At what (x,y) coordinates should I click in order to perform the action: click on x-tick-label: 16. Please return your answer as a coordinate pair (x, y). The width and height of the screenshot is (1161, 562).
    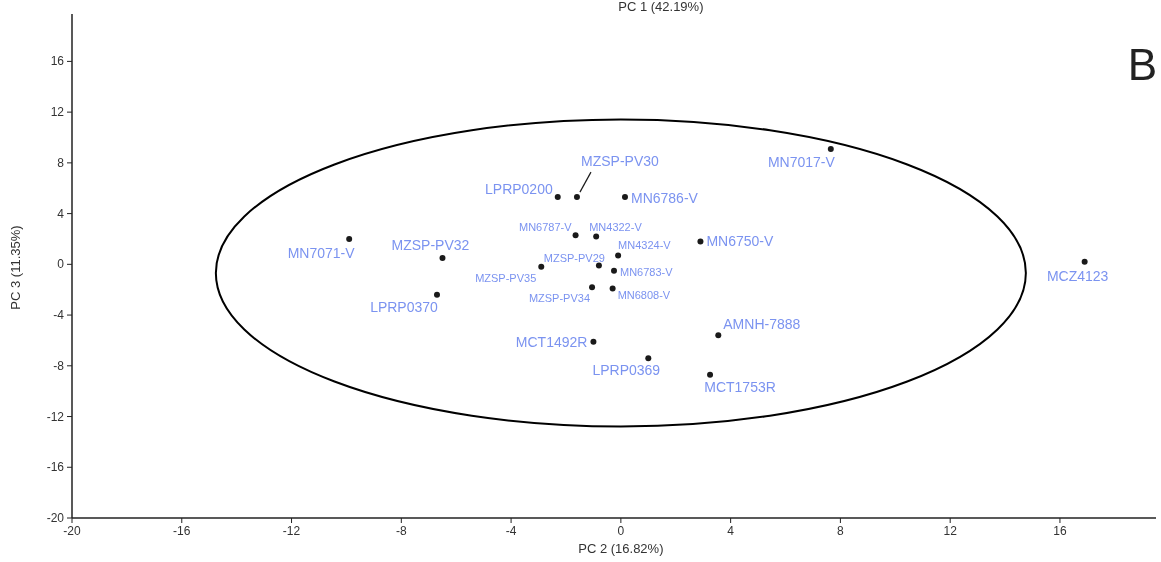
    Looking at the image, I should click on (1060, 531).